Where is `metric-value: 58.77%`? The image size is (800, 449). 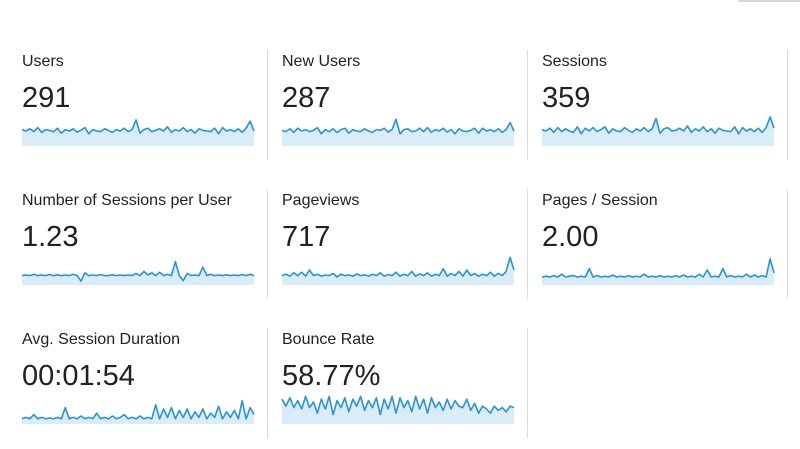
metric-value: 58.77% is located at coordinates (331, 376).